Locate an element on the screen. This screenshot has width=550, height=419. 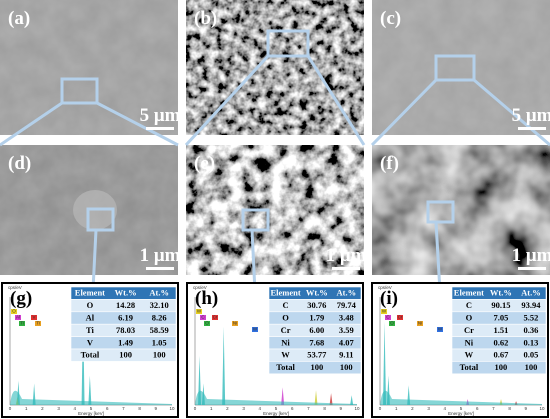
table-cell: 6.19 is located at coordinates (125, 317).